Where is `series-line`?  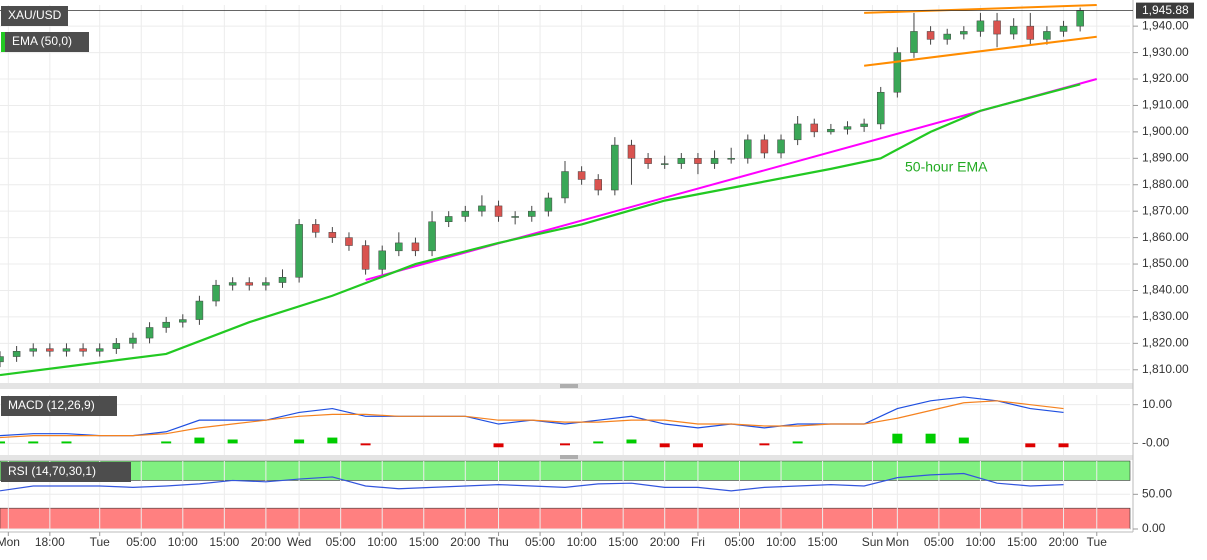
series-line is located at coordinates (532, 419).